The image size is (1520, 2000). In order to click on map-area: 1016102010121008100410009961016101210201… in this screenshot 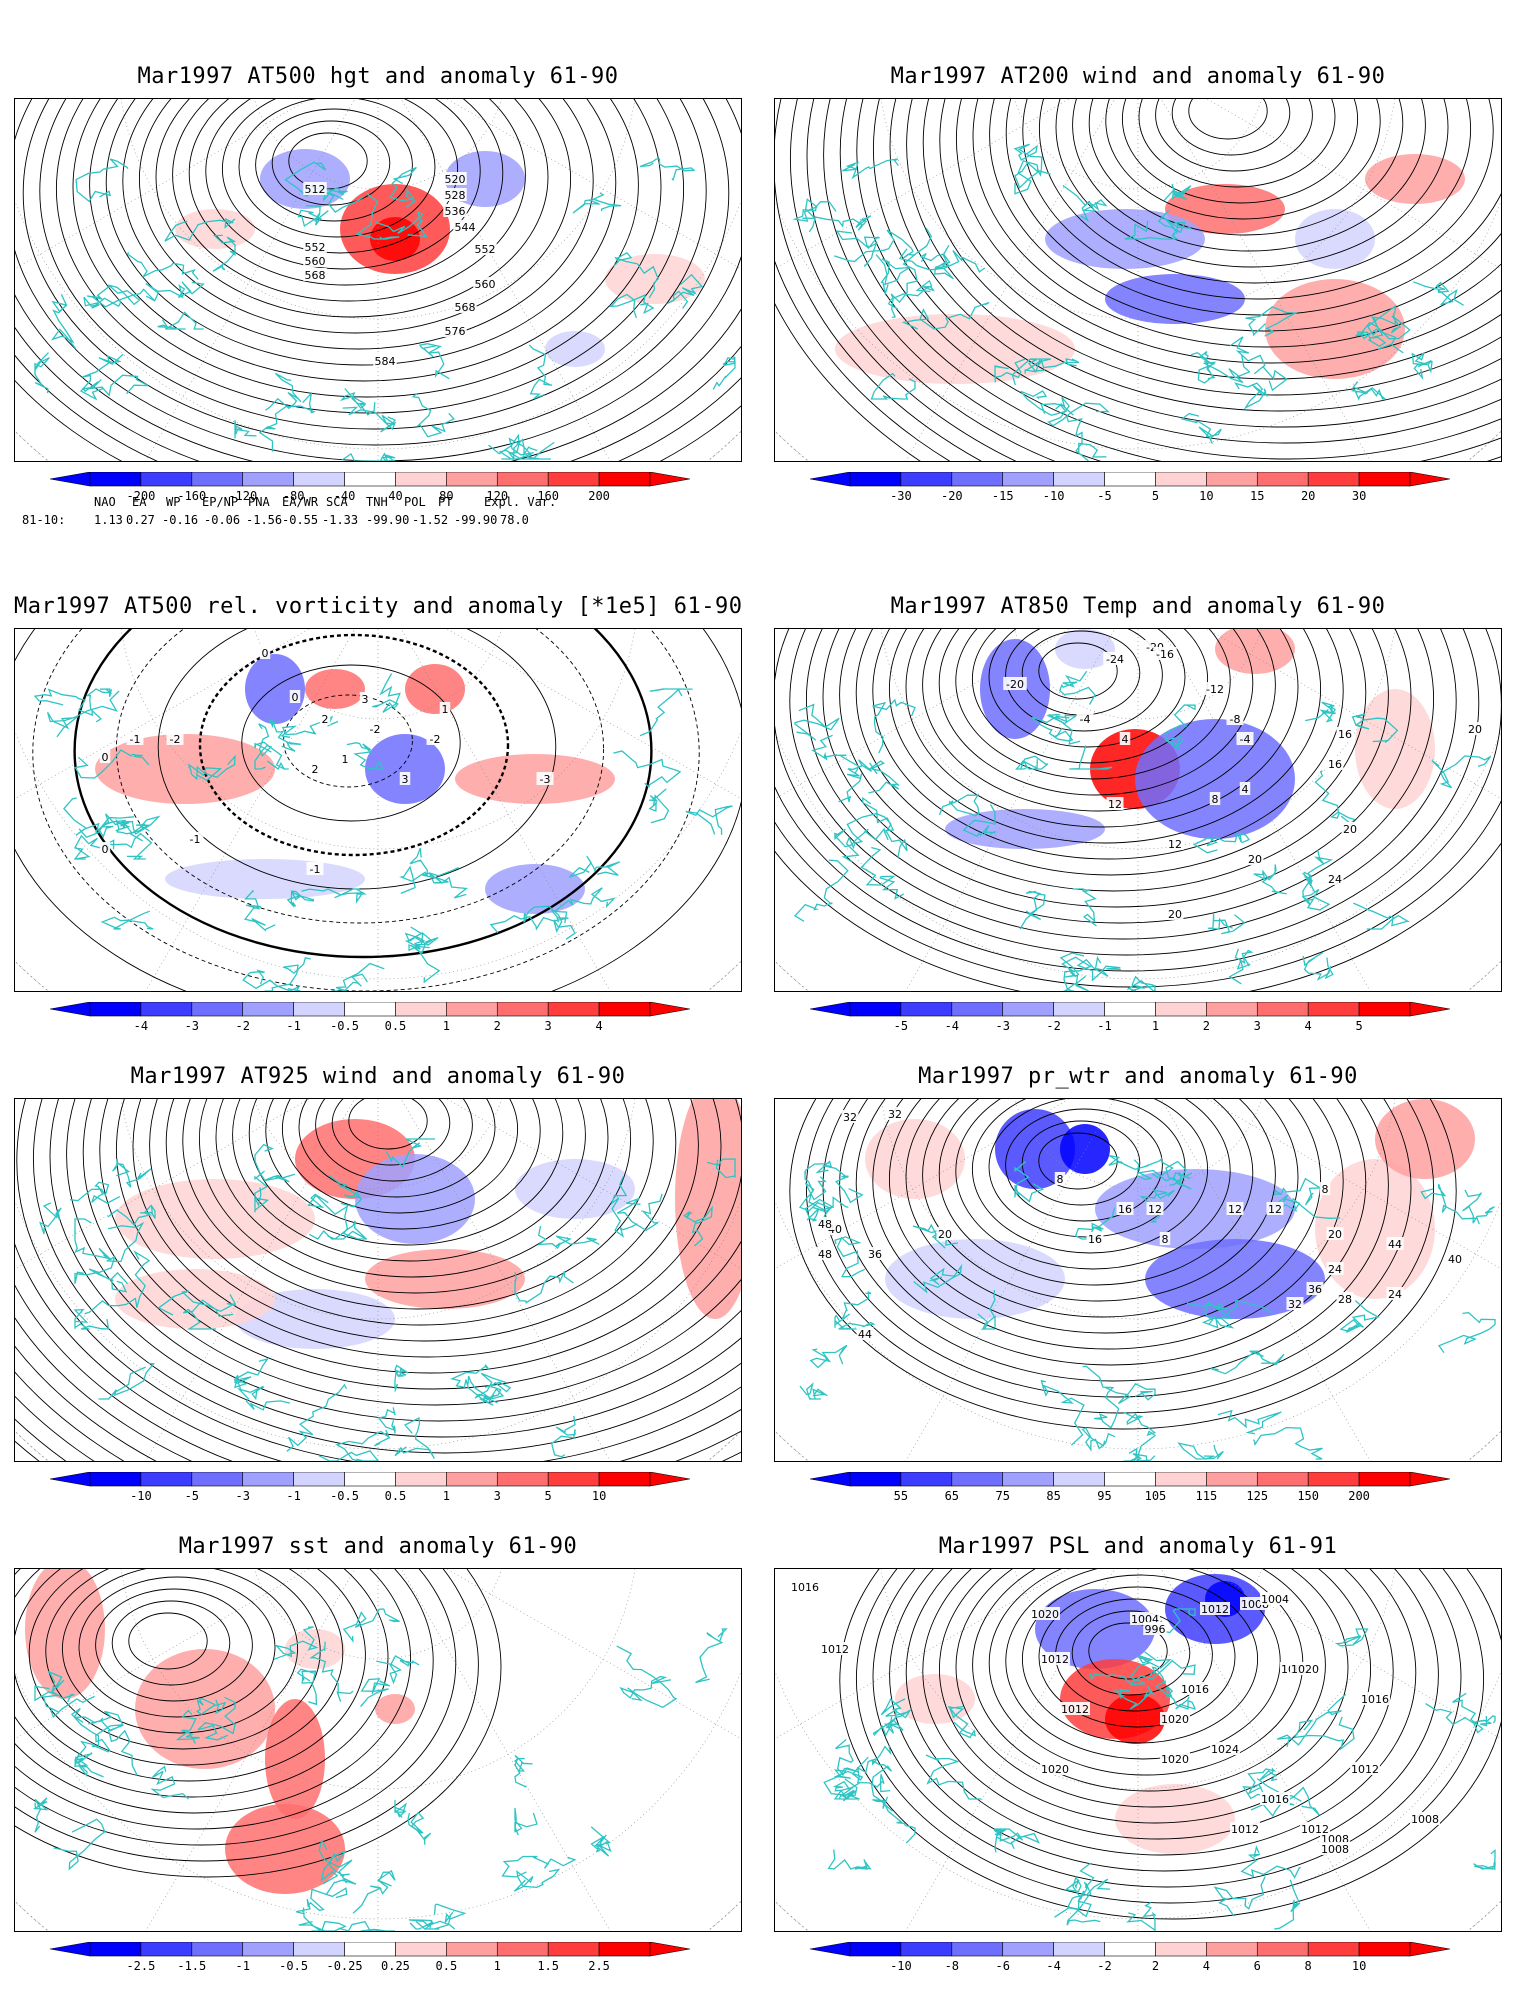, I will do `click(1138, 1750)`.